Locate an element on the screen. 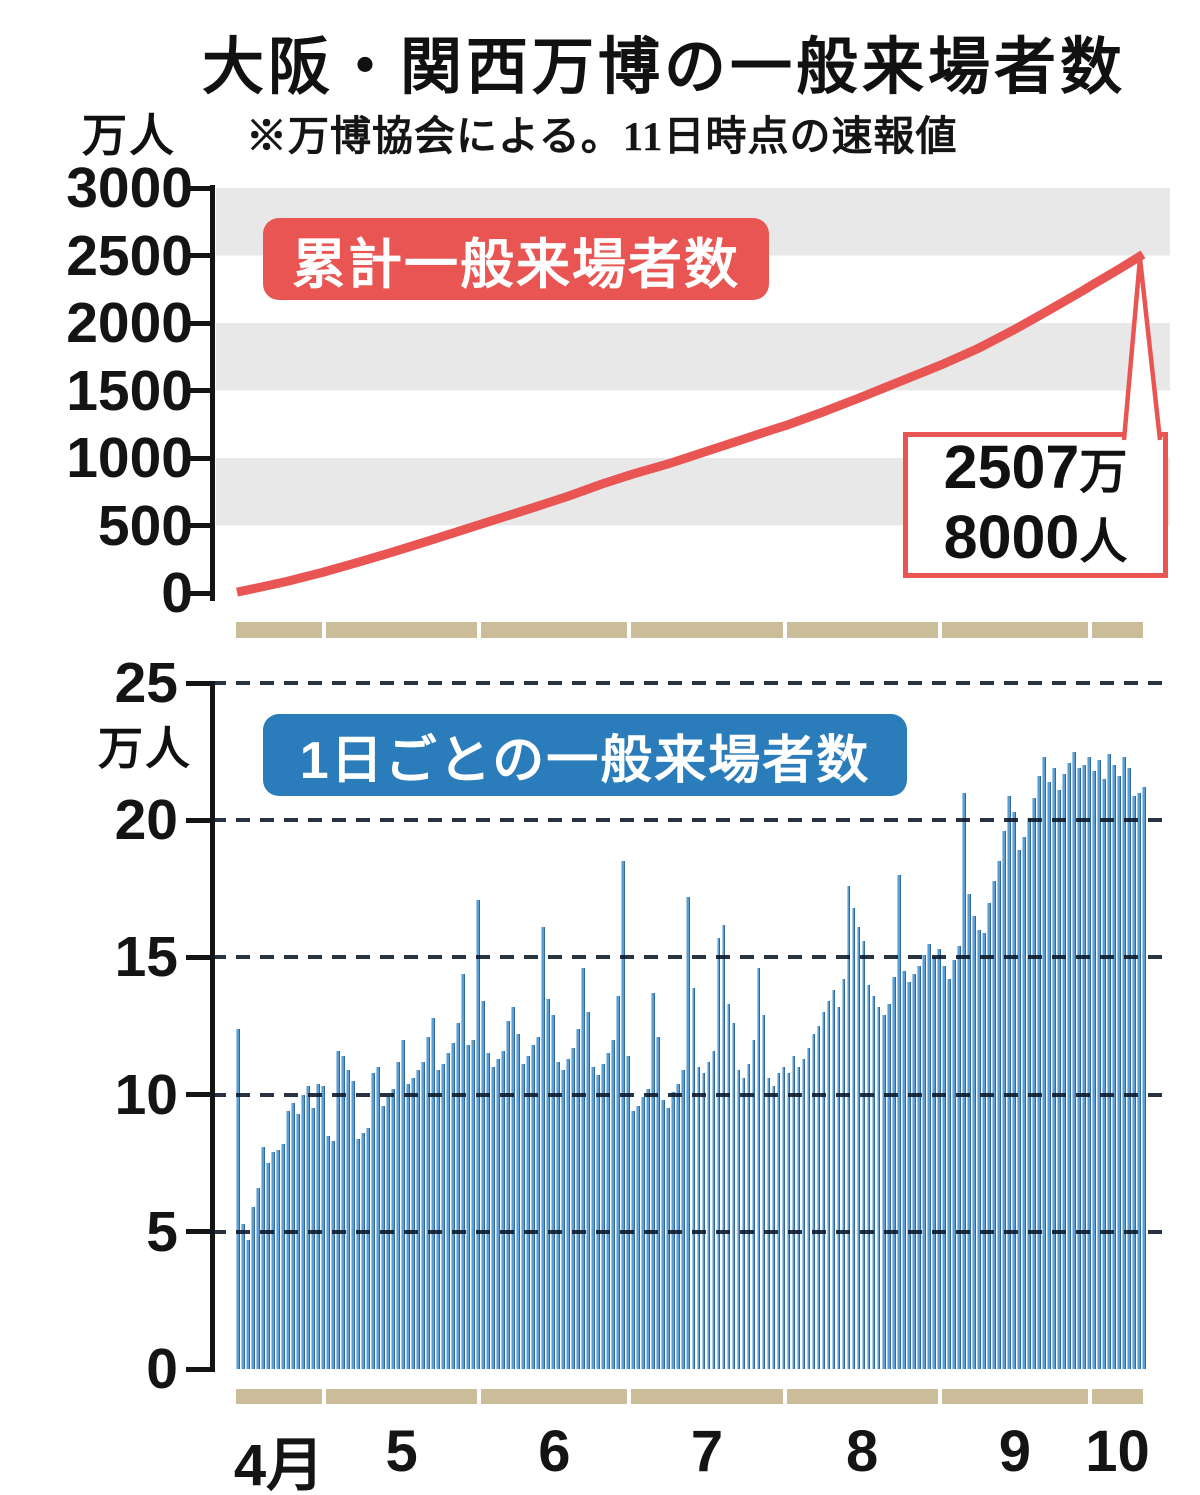  callout-pointer is located at coordinates (1142, 349).